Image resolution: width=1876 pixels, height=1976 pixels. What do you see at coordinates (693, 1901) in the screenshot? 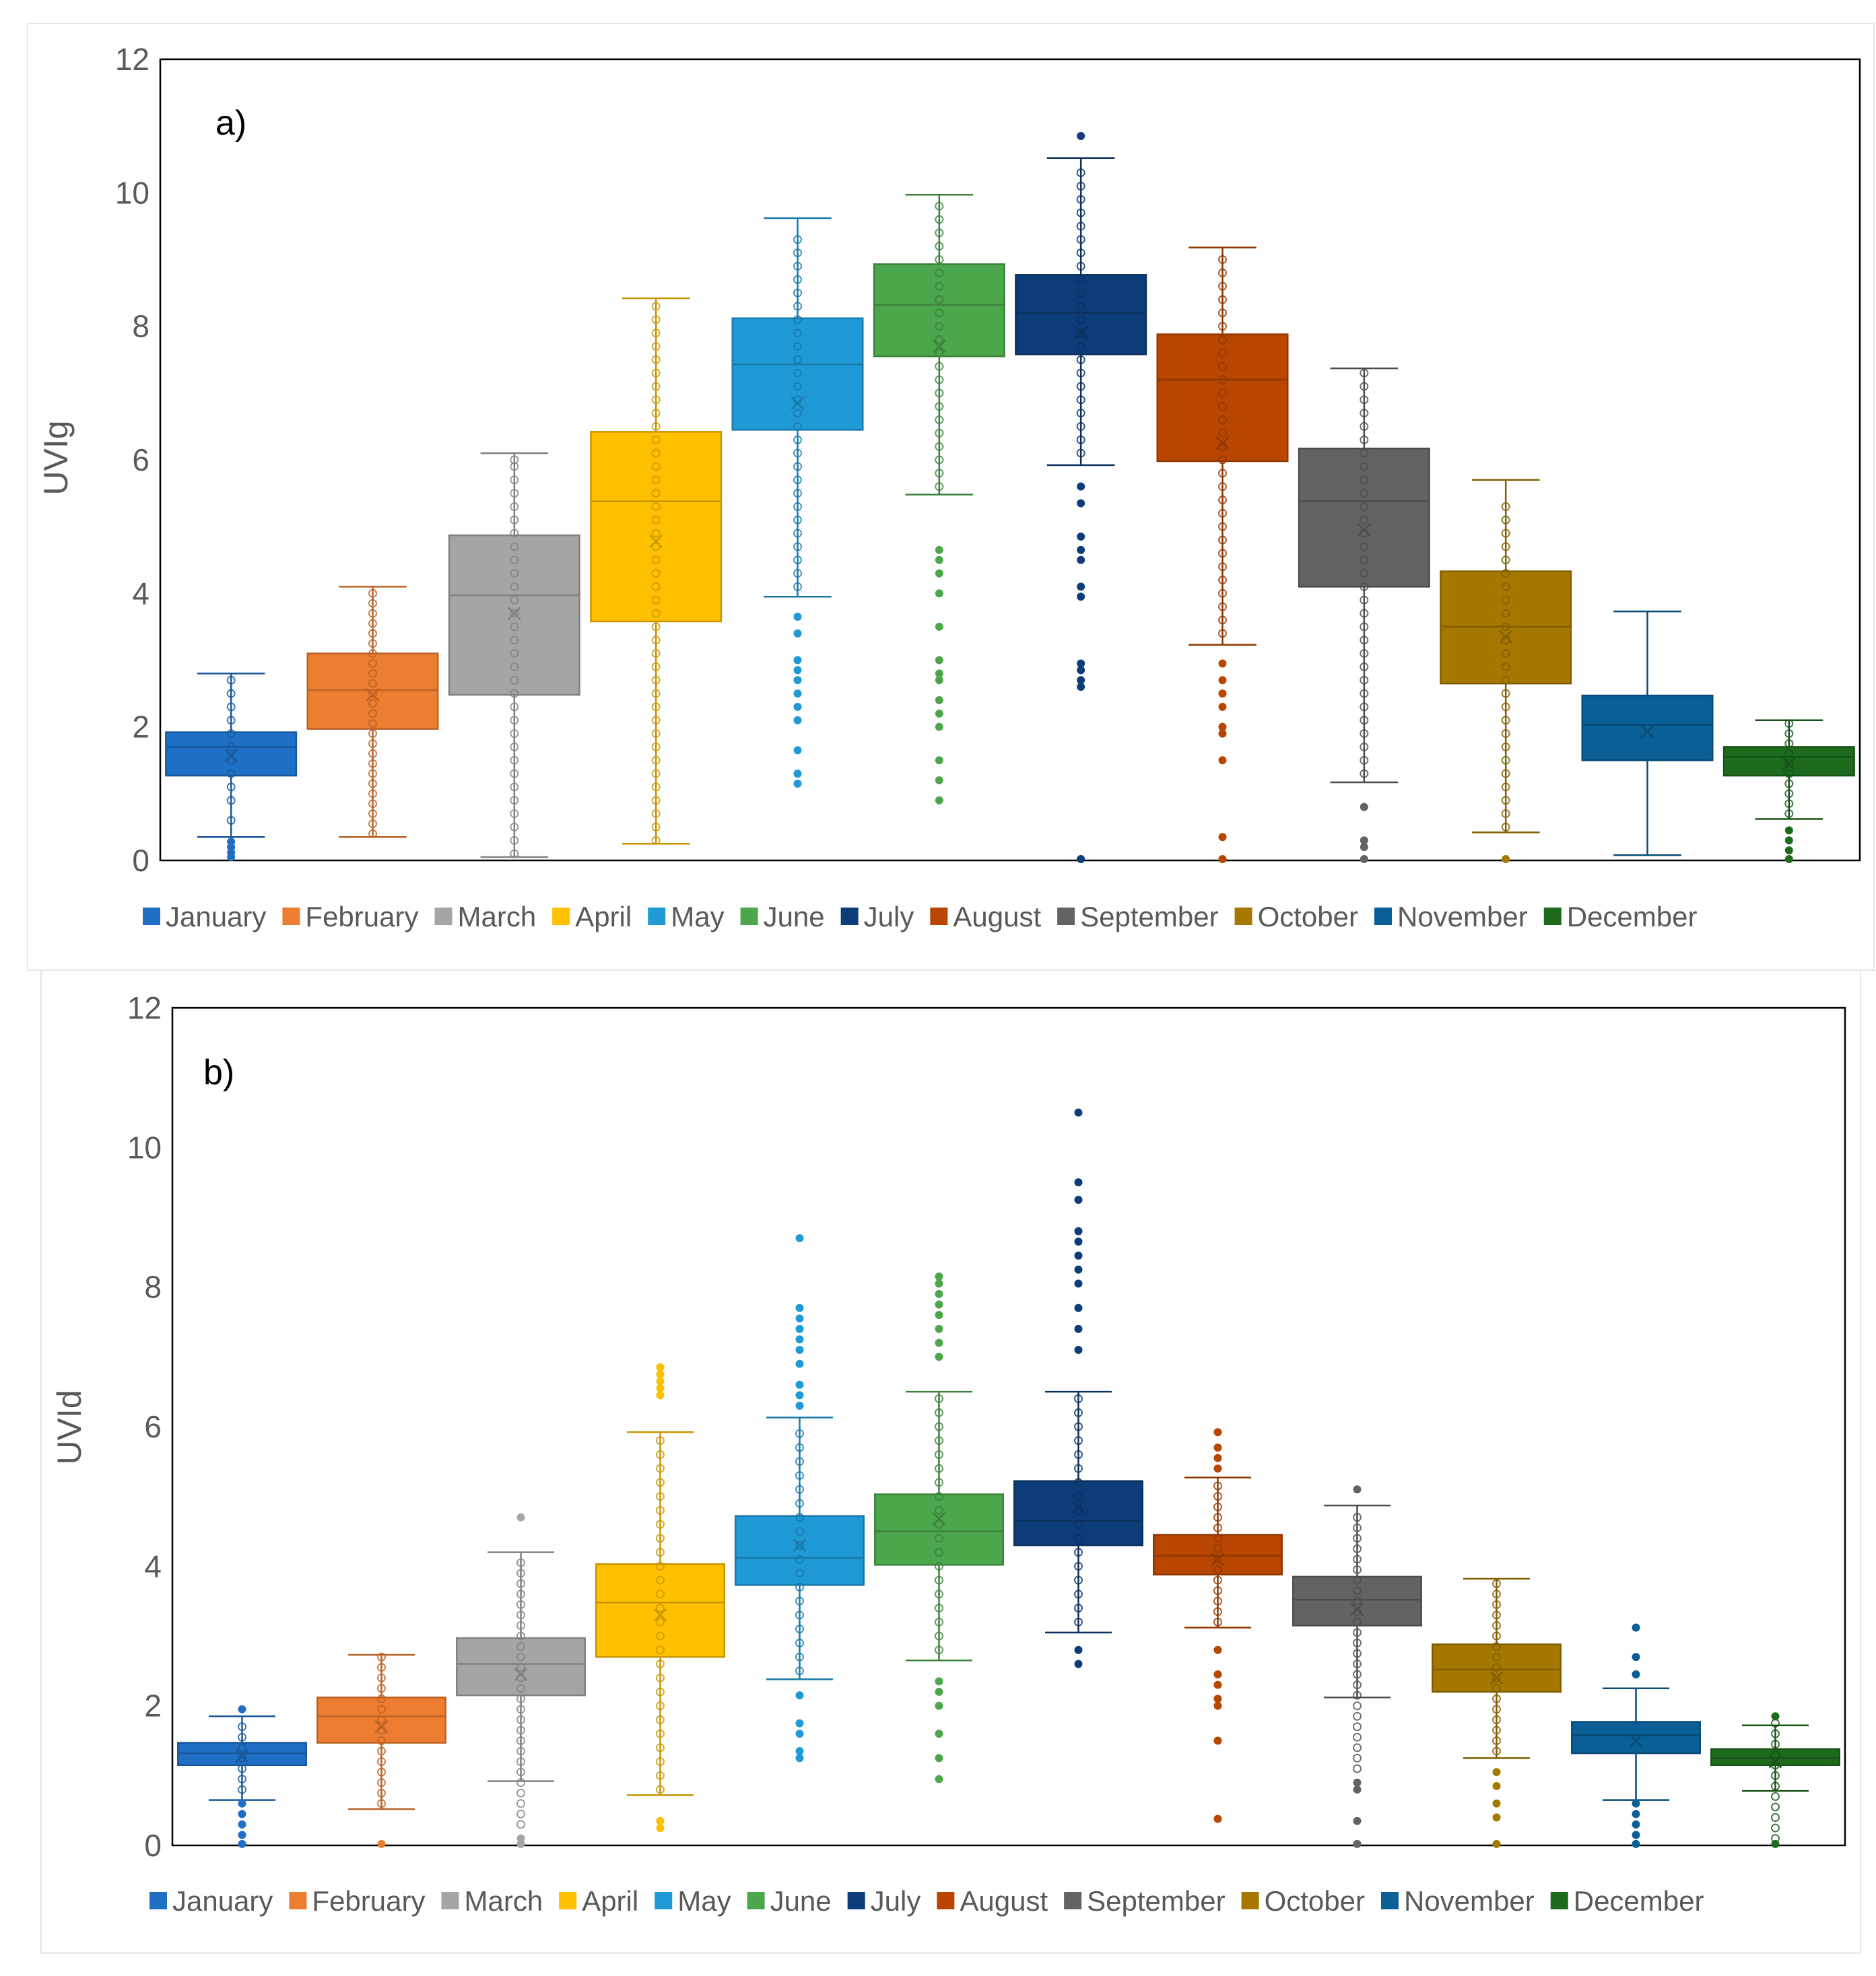
I see `legend-item-may: May` at bounding box center [693, 1901].